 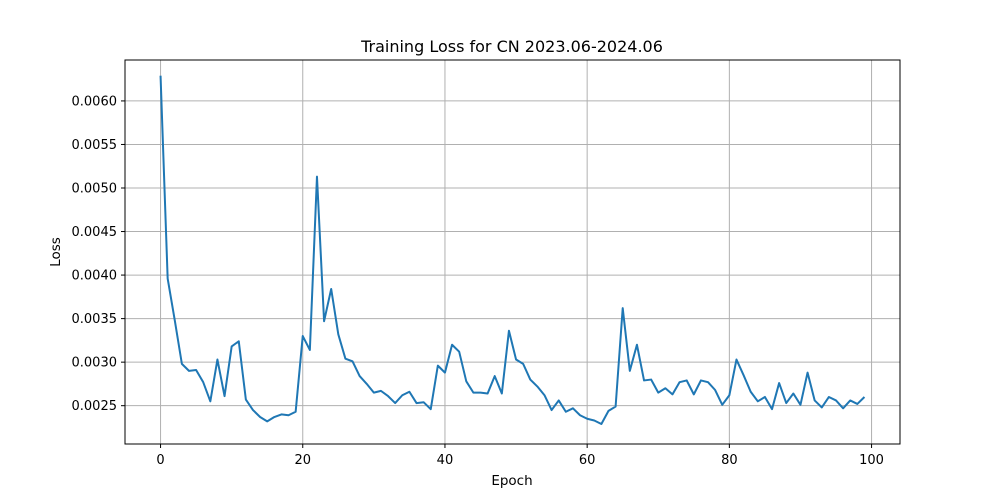 What do you see at coordinates (160, 460) in the screenshot?
I see `x-tick-label: 0` at bounding box center [160, 460].